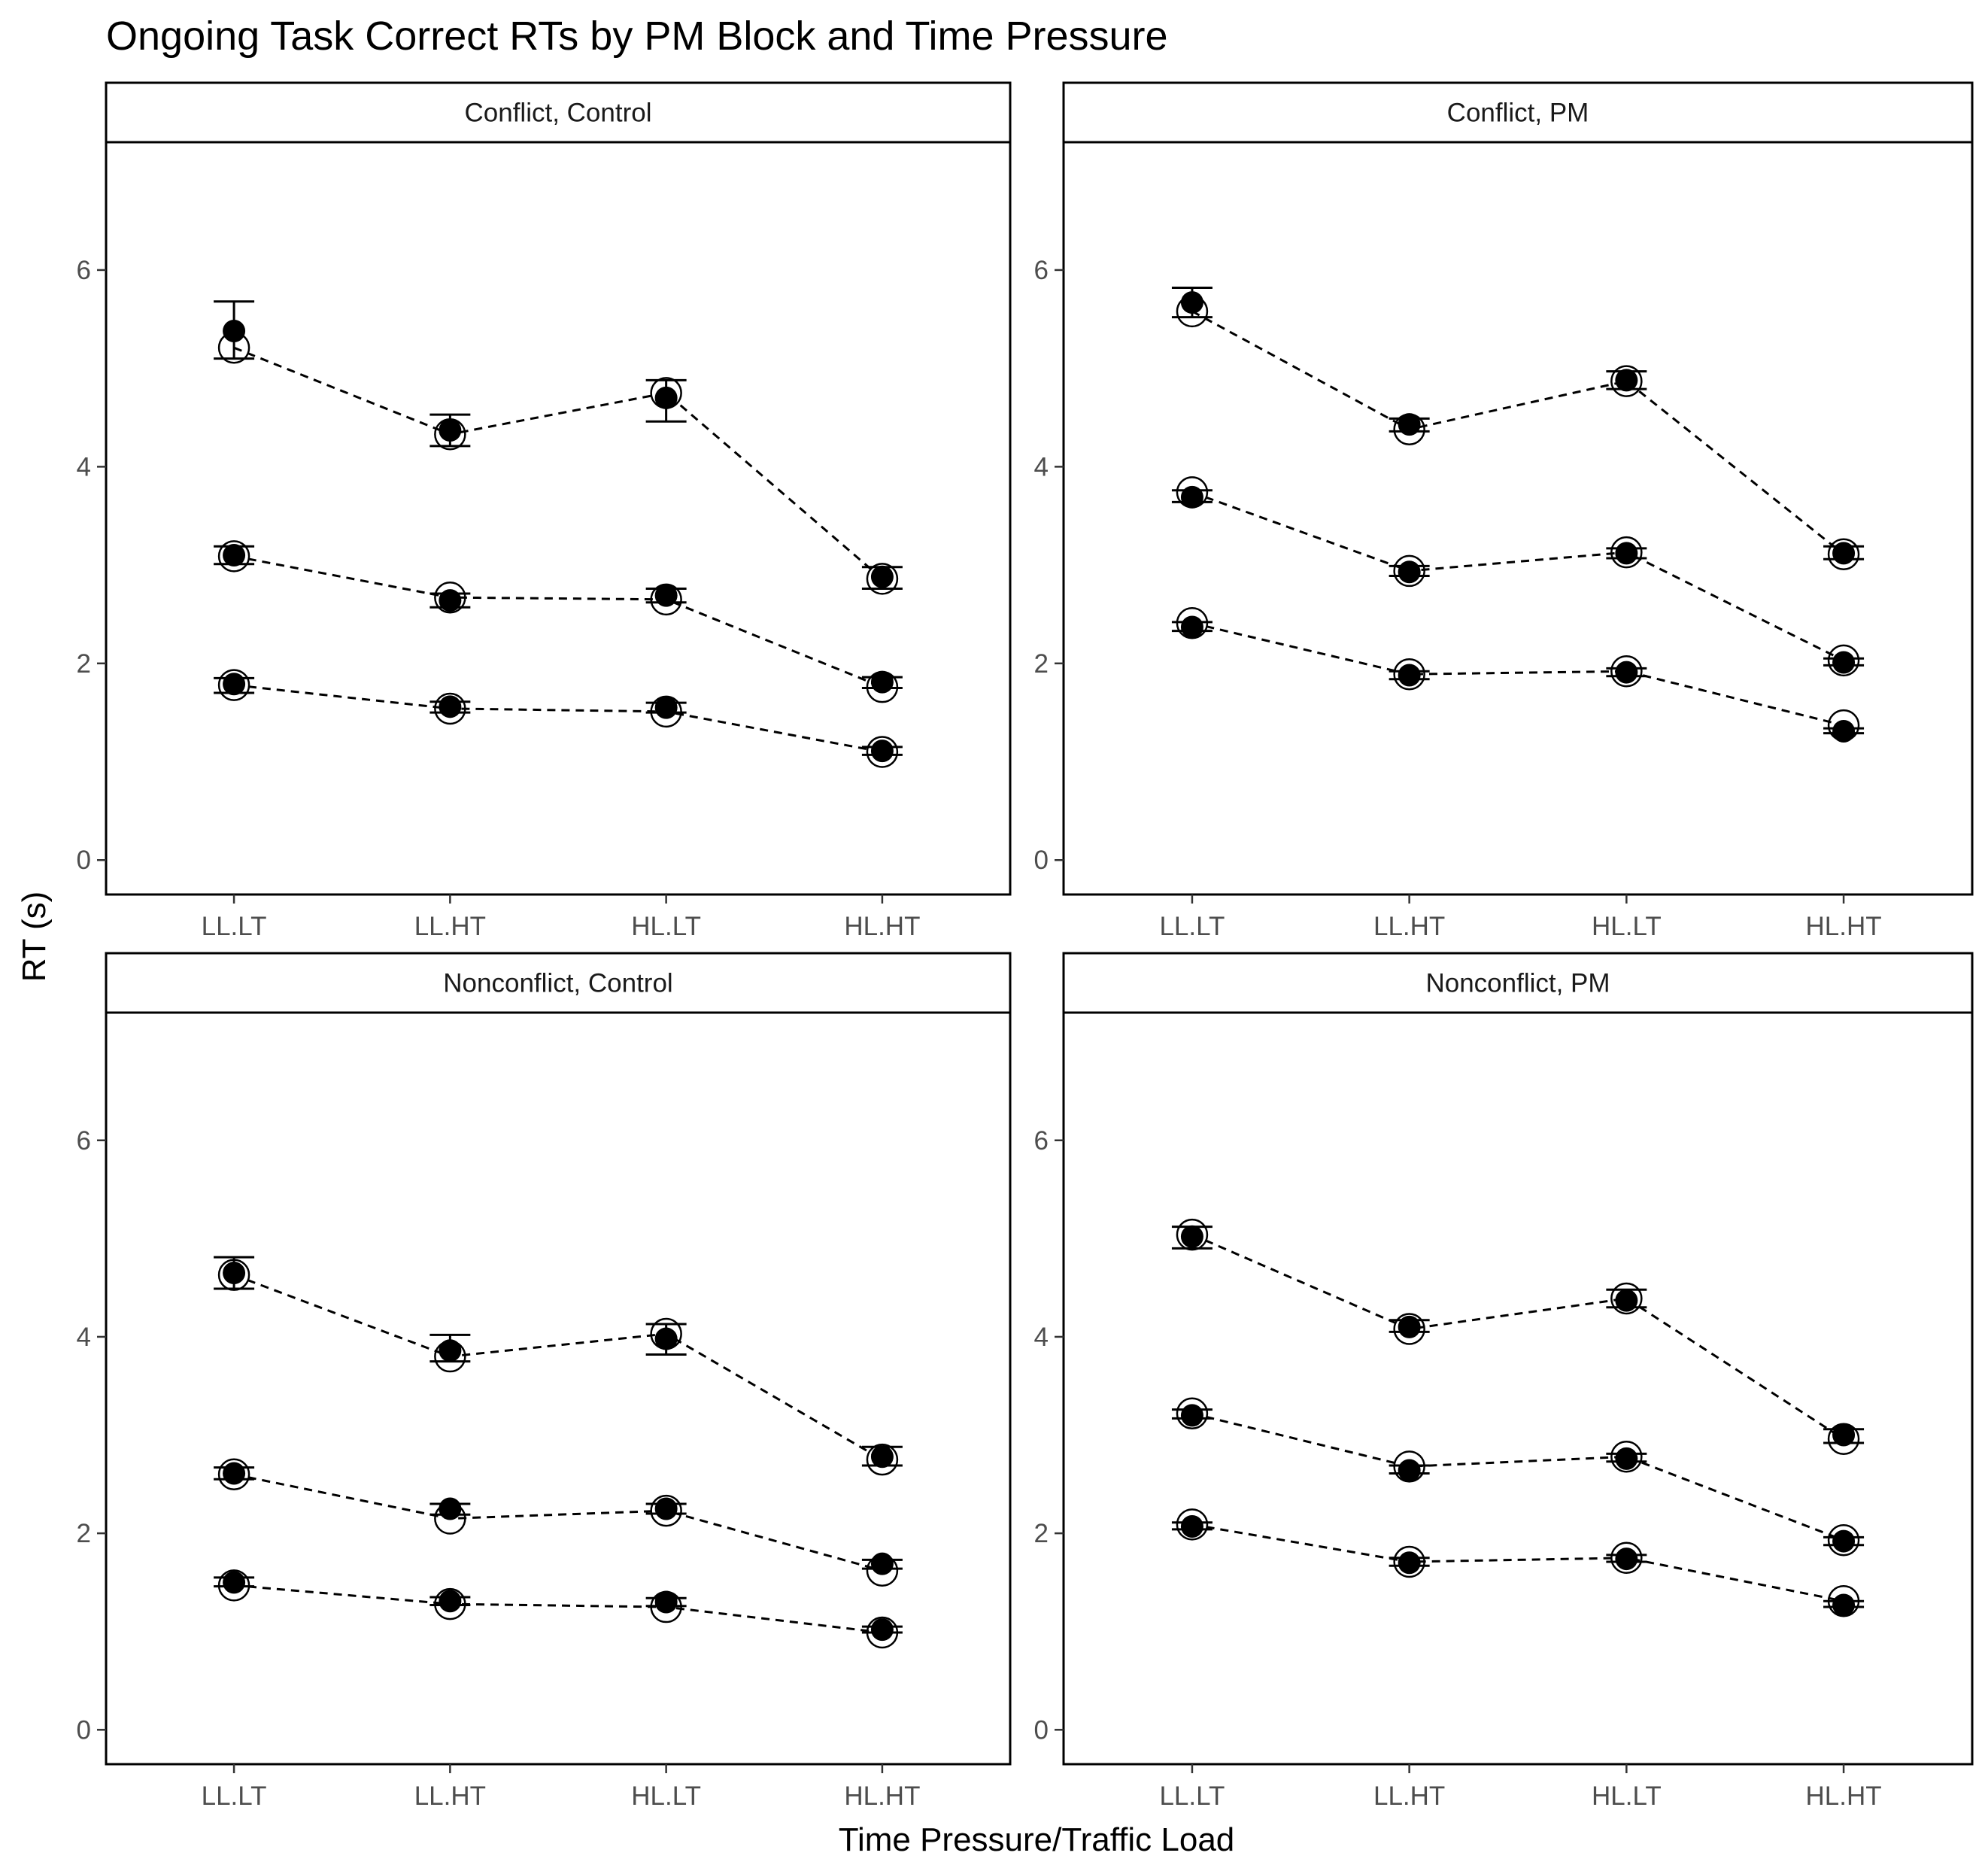 Image resolution: width=1988 pixels, height=1871 pixels. I want to click on facet-strip-label: Nonconflict, Control, so click(558, 983).